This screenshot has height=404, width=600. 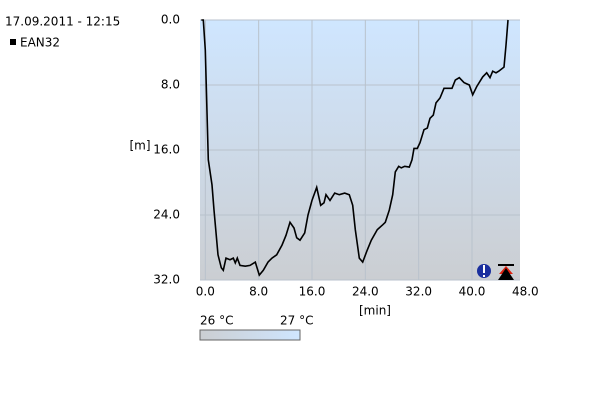 What do you see at coordinates (418, 292) in the screenshot?
I see `x-tick-label: 32.0` at bounding box center [418, 292].